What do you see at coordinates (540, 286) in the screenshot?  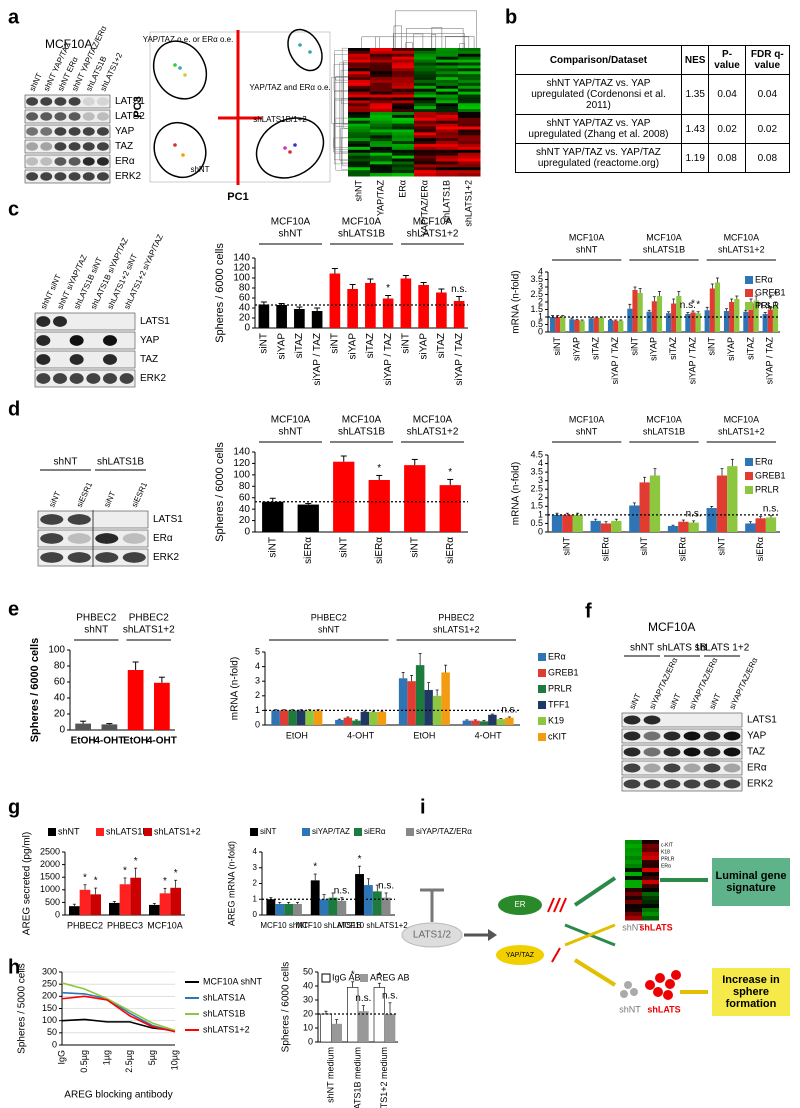 I see `y-tick-label: 3` at bounding box center [540, 286].